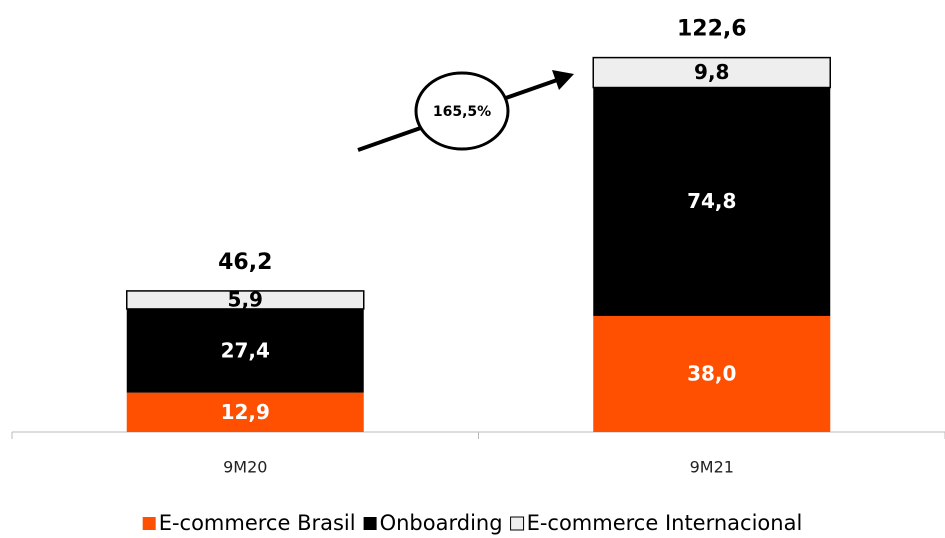 The height and width of the screenshot is (538, 945). I want to click on data-label: 27,4, so click(245, 350).